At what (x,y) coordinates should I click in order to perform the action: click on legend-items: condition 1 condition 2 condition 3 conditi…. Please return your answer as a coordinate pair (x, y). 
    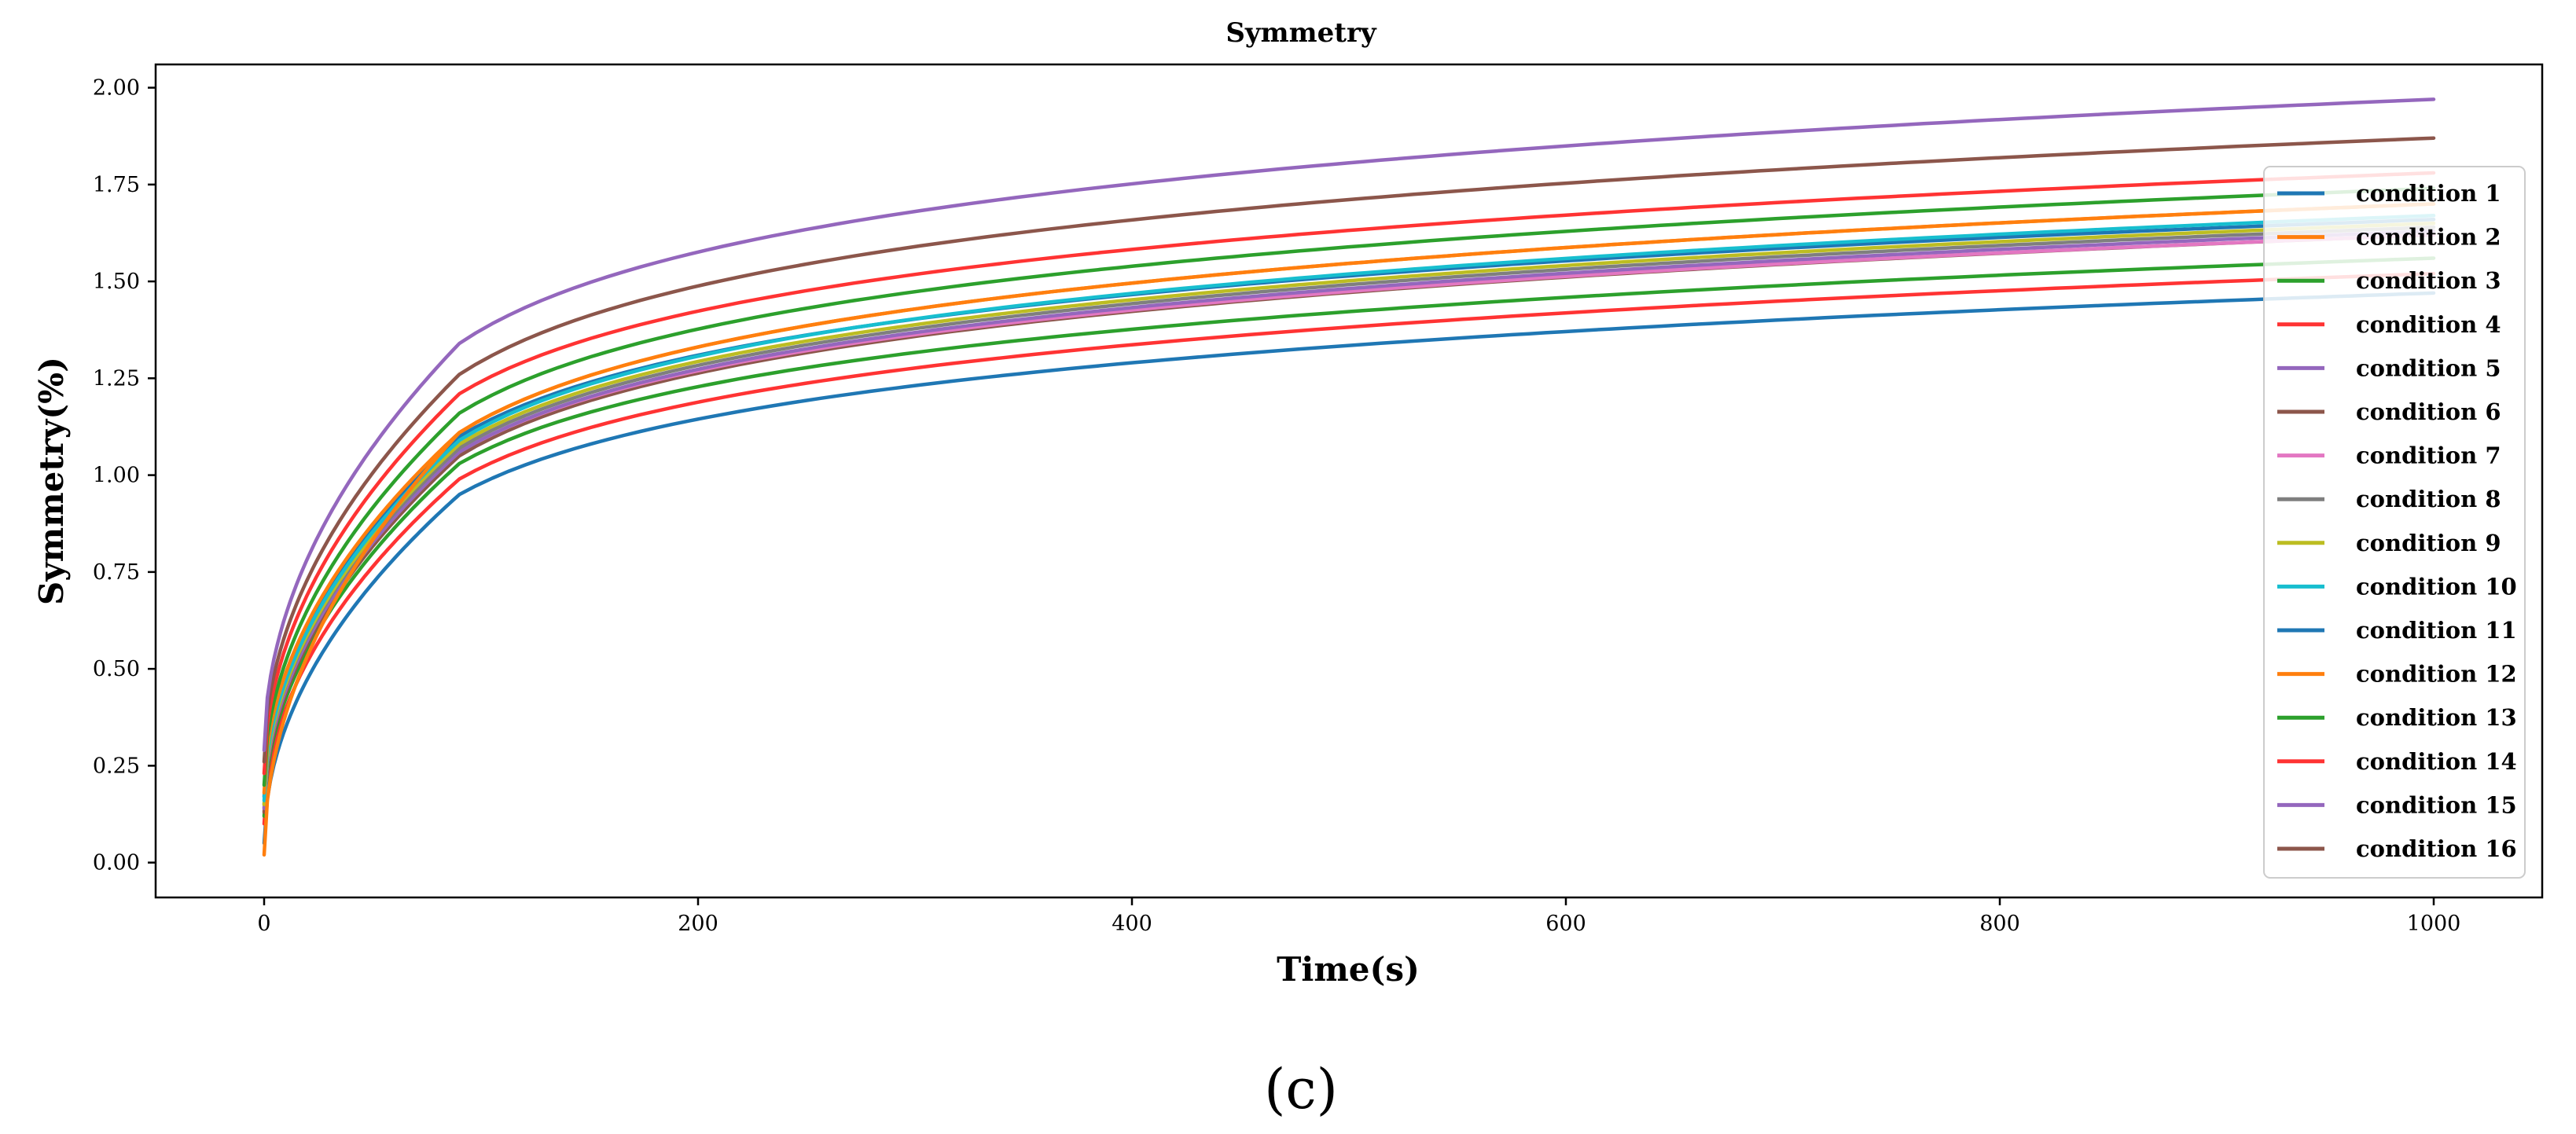
    Looking at the image, I should click on (2397, 521).